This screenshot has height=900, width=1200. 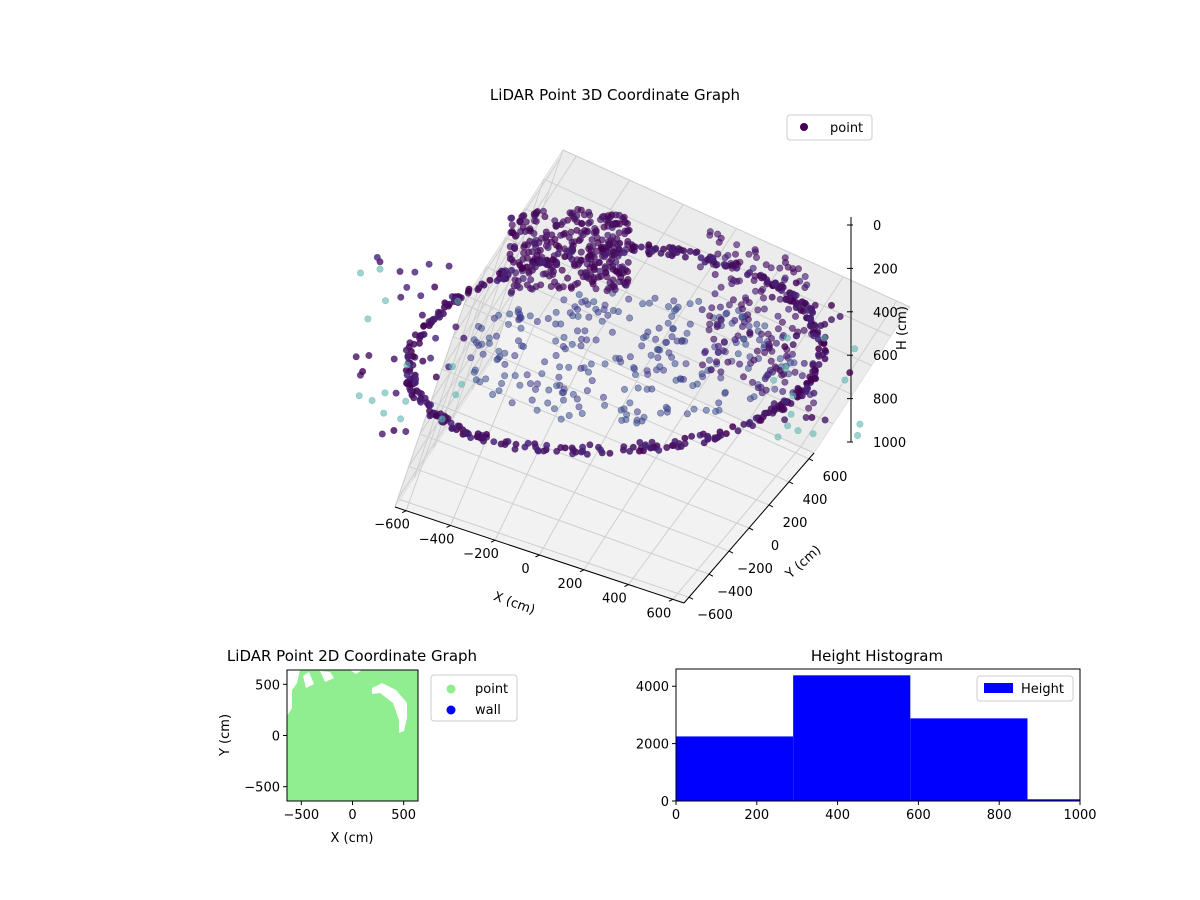 I want to click on y-tick-label: 2000, so click(x=652, y=745).